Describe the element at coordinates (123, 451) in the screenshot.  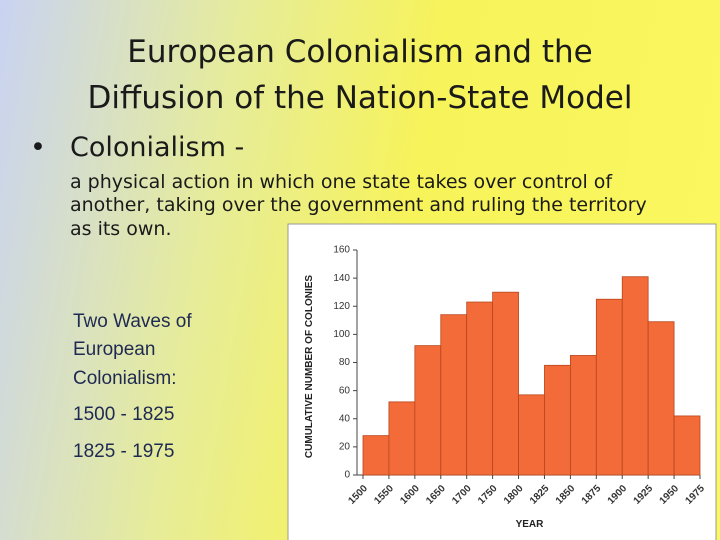
I see `wave-period: 1825 - 1975` at that location.